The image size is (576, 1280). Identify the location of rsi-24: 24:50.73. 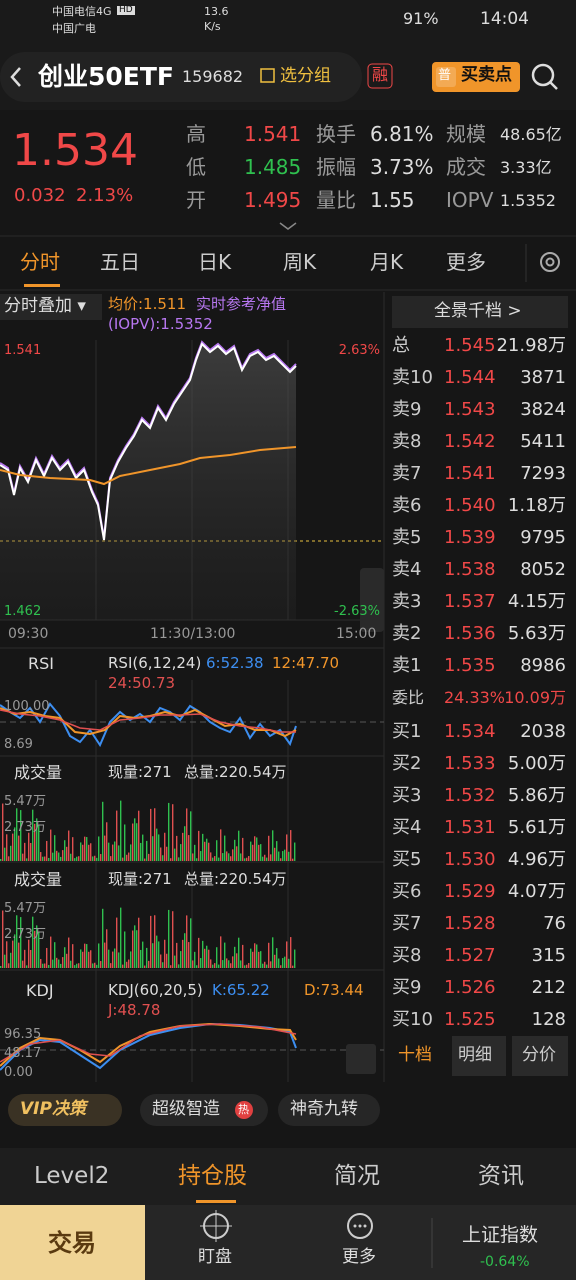
(142, 683).